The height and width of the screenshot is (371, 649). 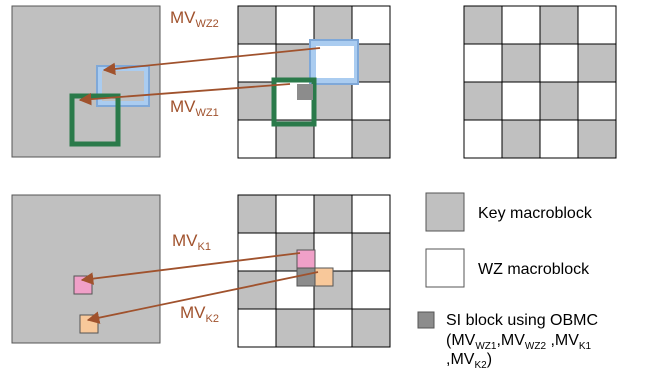 I want to click on checkerboard-top-middle, so click(x=314, y=82).